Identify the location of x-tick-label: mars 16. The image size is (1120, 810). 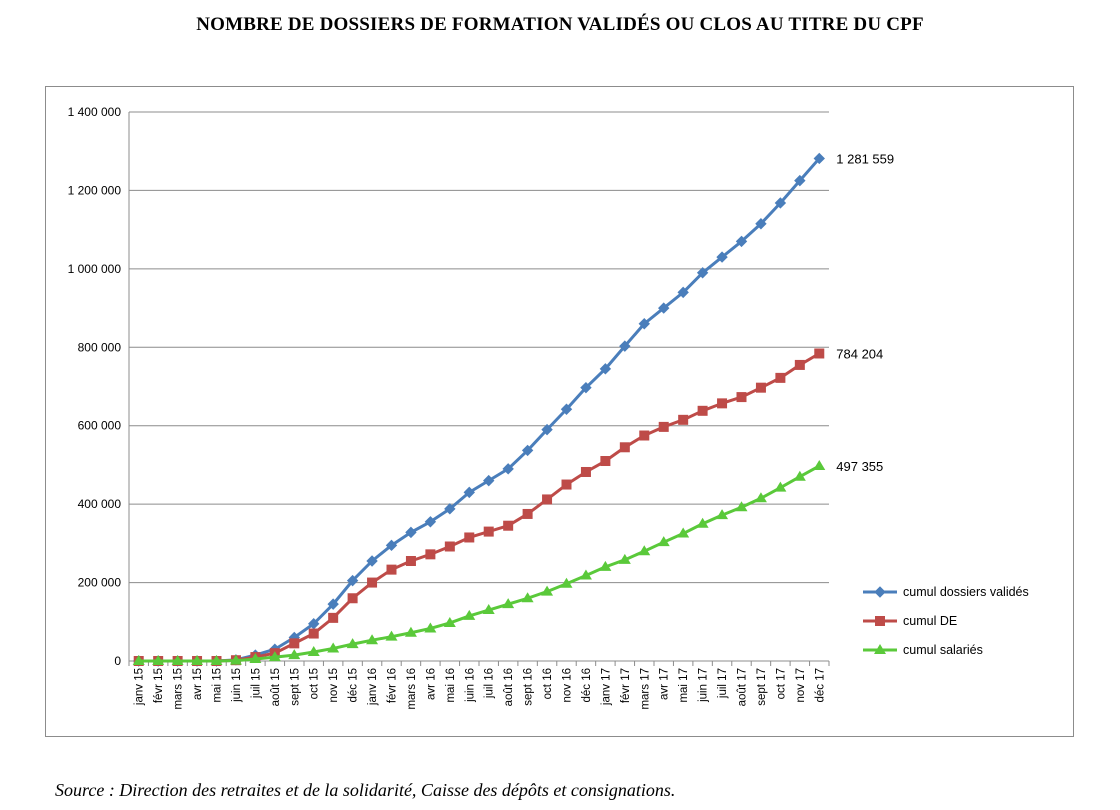
(412, 689).